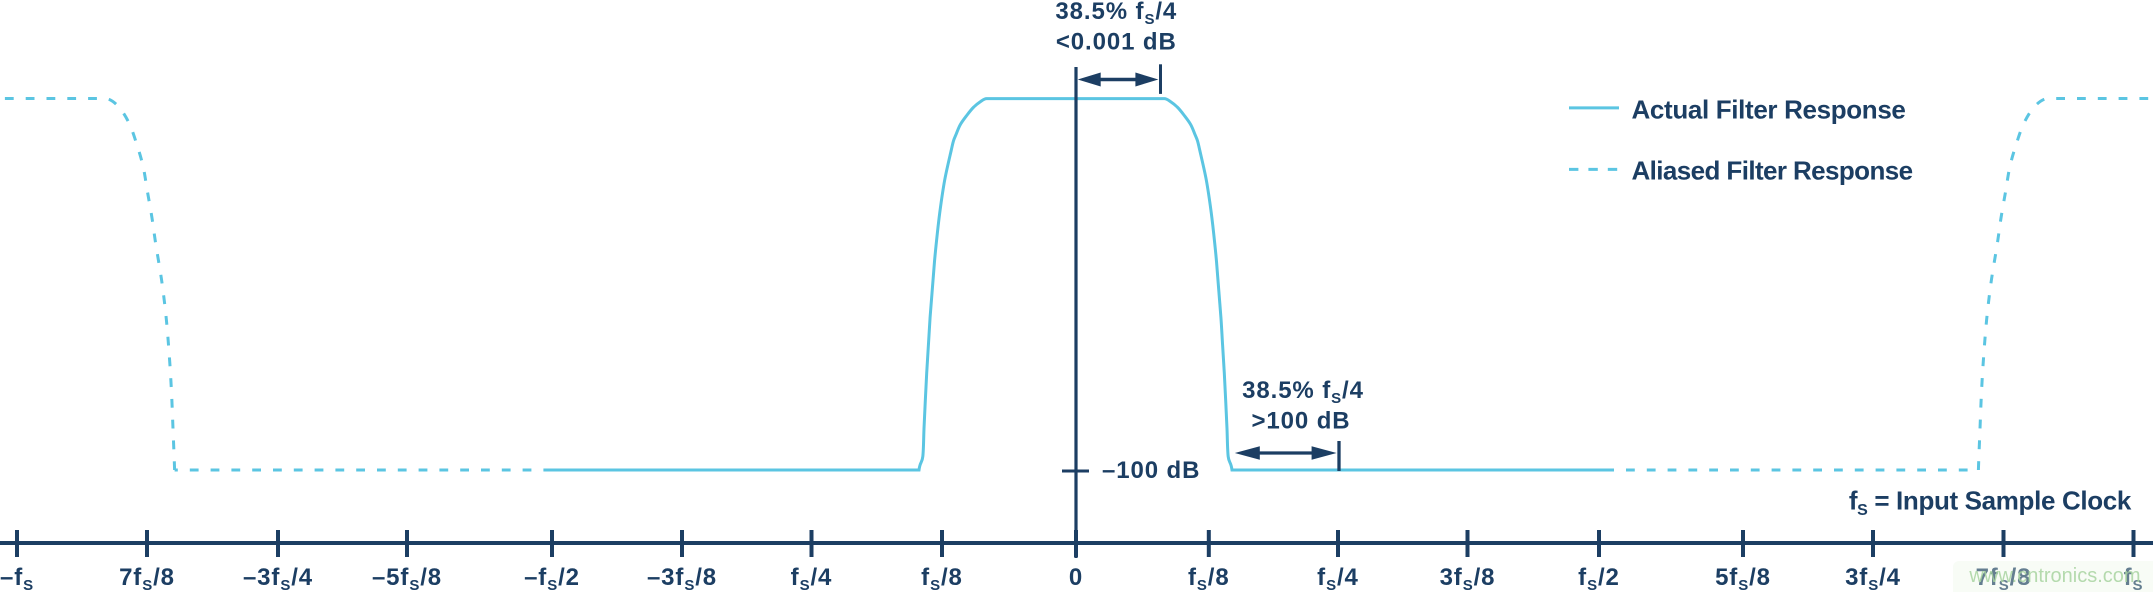 The height and width of the screenshot is (597, 2153). What do you see at coordinates (1769, 109) in the screenshot?
I see `svg-text: Actual Filter Response` at bounding box center [1769, 109].